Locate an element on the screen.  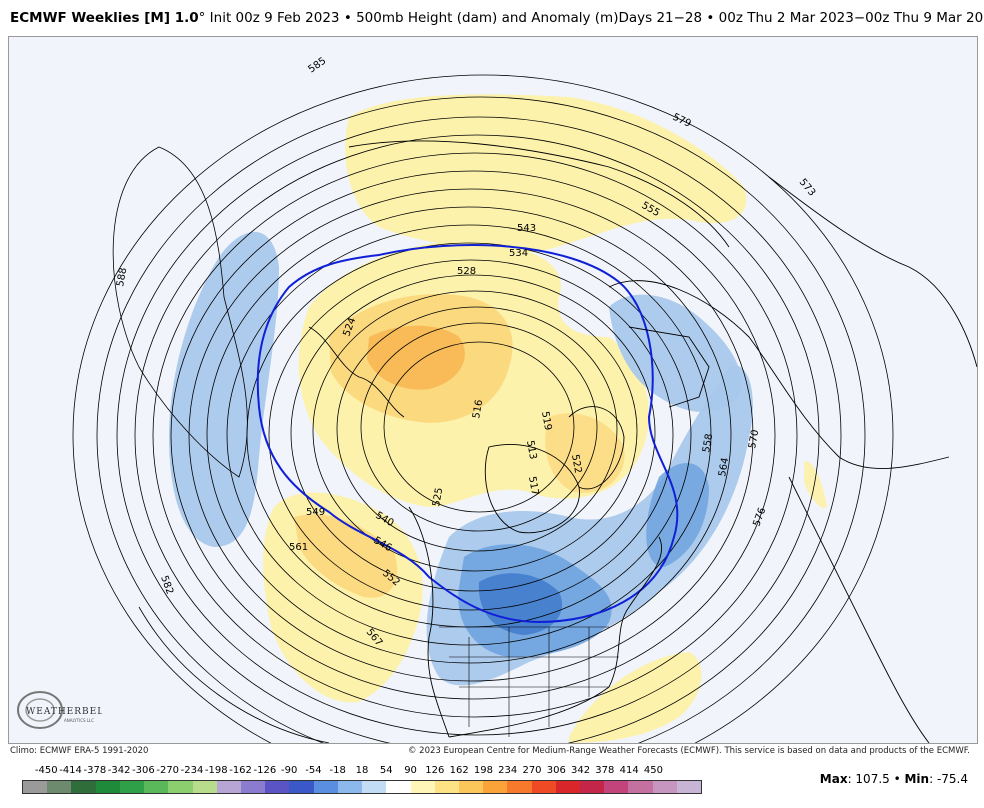
logo-text: WEATHERBELL is located at coordinates (64, 712).